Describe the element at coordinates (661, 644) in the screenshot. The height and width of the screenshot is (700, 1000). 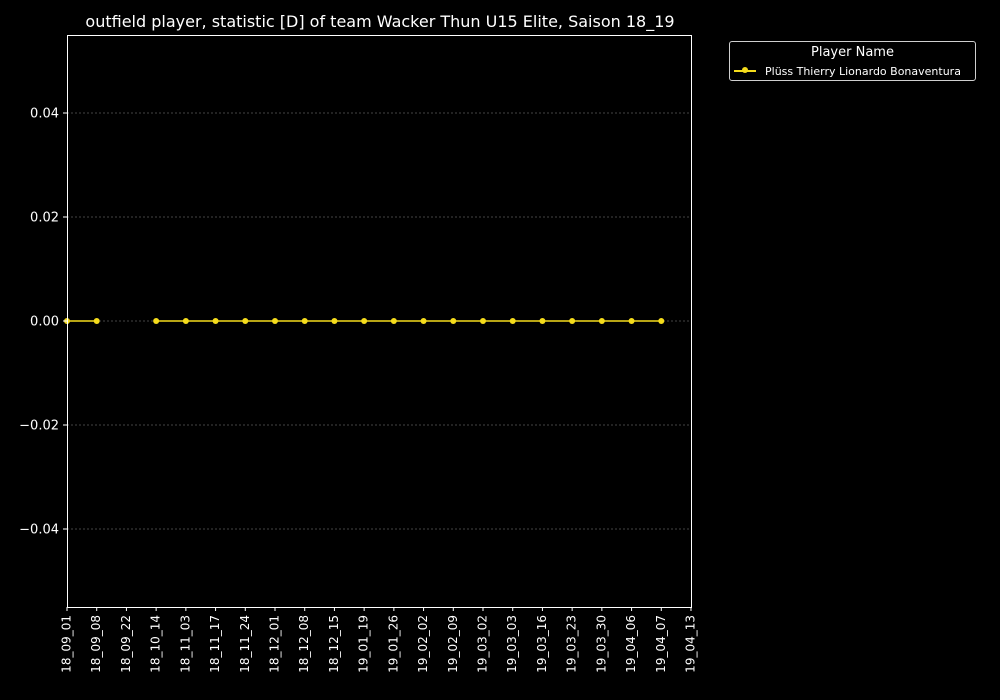
I see `x-tick-label: 19_04_07` at that location.